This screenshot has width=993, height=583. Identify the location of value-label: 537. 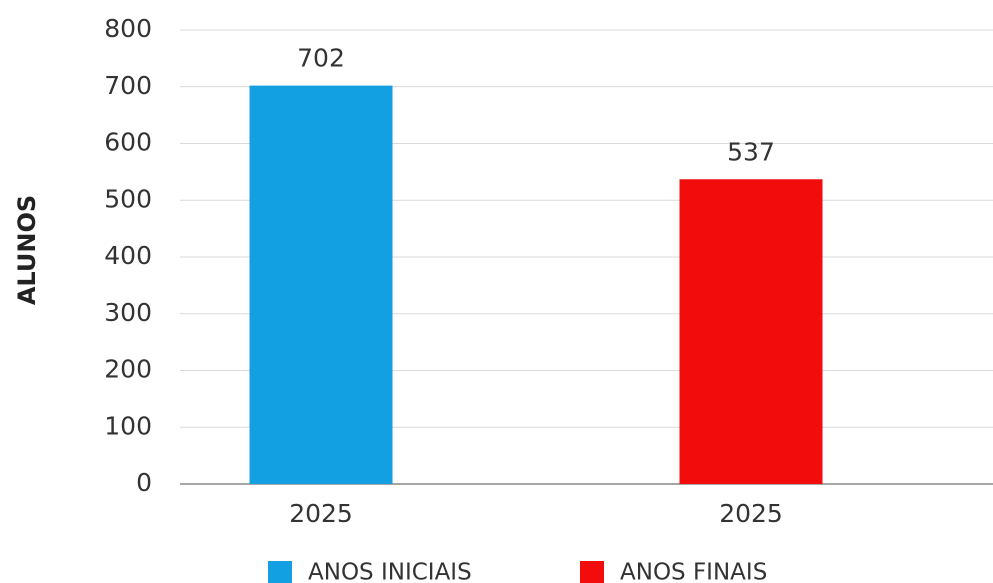
(751, 151).